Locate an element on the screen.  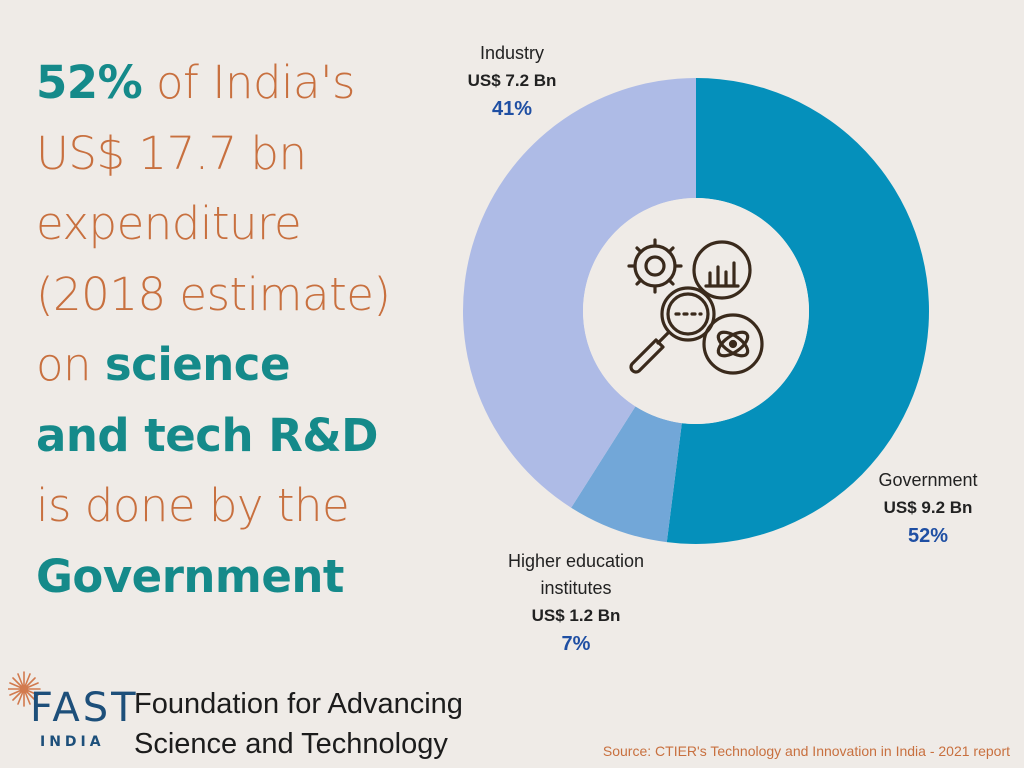
research-analysis-icon is located at coordinates (695, 306).